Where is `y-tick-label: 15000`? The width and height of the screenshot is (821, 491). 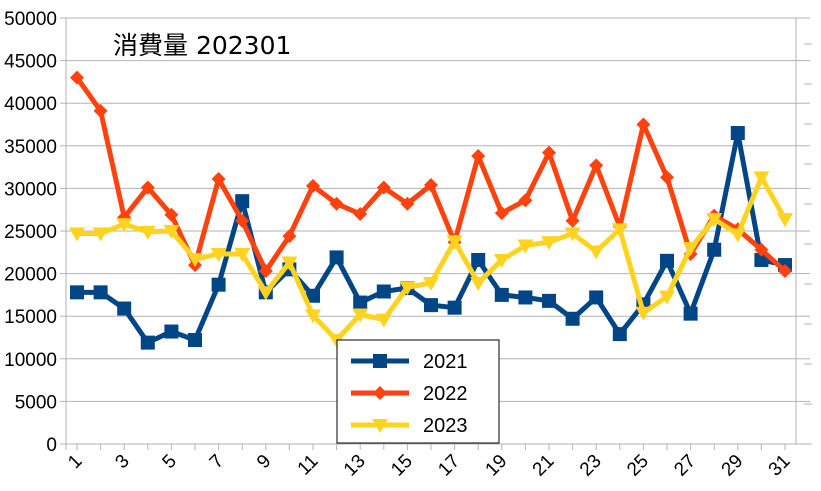 y-tick-label: 15000 is located at coordinates (30, 317).